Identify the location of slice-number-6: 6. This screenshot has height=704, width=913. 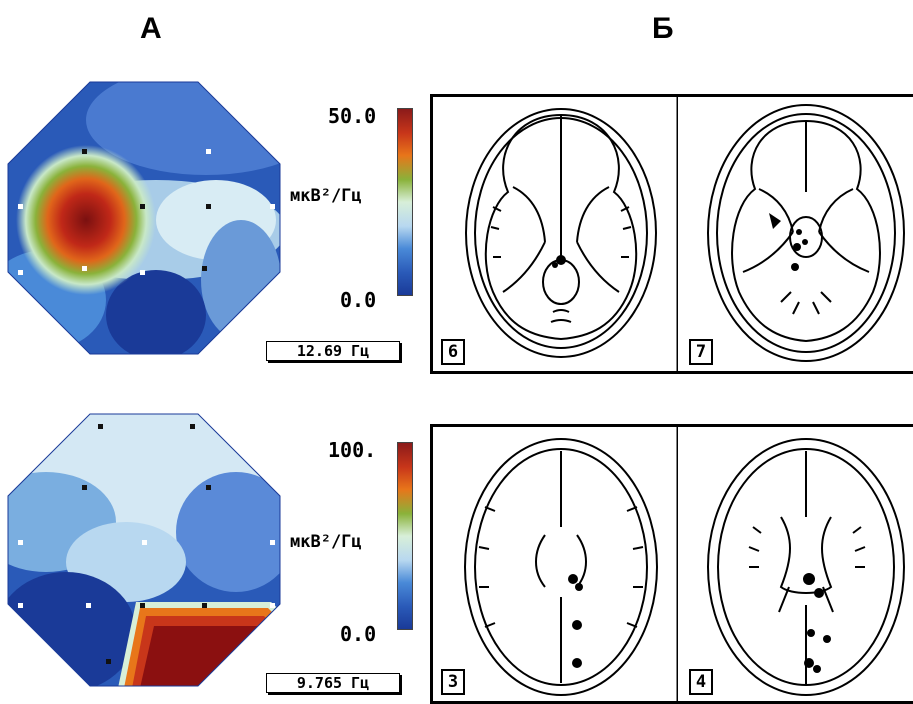
(453, 352).